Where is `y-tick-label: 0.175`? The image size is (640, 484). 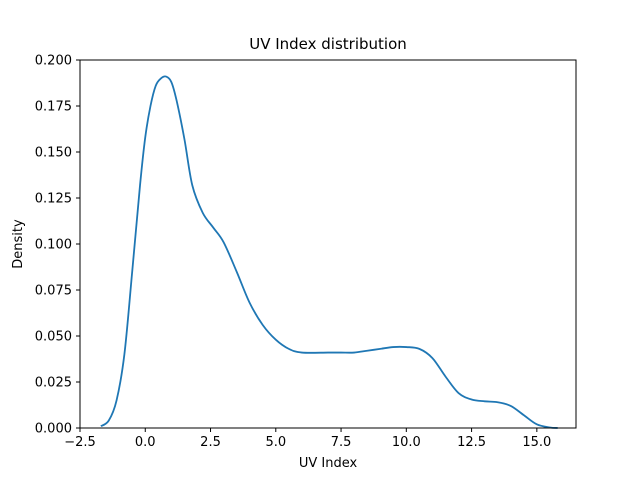 y-tick-label: 0.175 is located at coordinates (53, 107).